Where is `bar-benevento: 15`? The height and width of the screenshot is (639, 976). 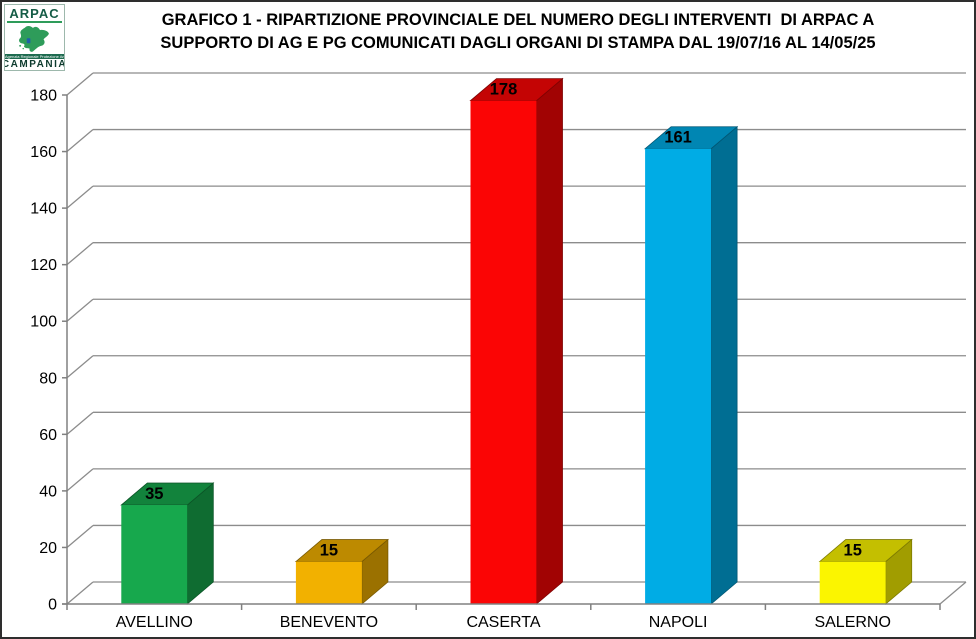 bar-benevento: 15 is located at coordinates (341, 571).